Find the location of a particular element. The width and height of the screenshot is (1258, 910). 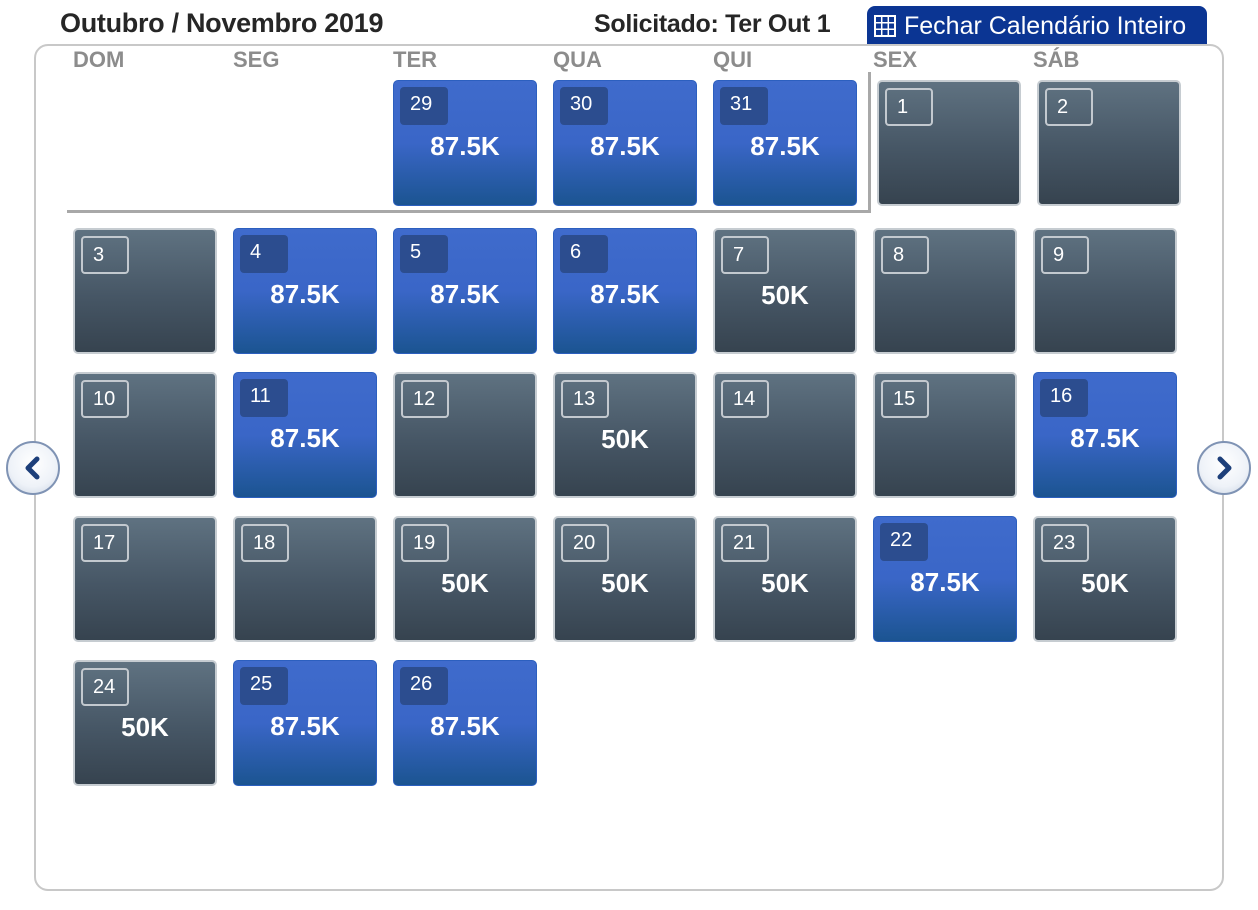

day-cell: 30 87.5K is located at coordinates (625, 143).